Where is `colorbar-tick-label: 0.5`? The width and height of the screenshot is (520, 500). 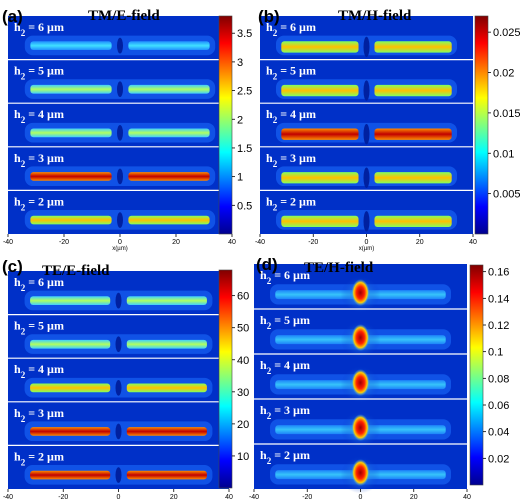 colorbar-tick-label: 0.5 is located at coordinates (244, 206).